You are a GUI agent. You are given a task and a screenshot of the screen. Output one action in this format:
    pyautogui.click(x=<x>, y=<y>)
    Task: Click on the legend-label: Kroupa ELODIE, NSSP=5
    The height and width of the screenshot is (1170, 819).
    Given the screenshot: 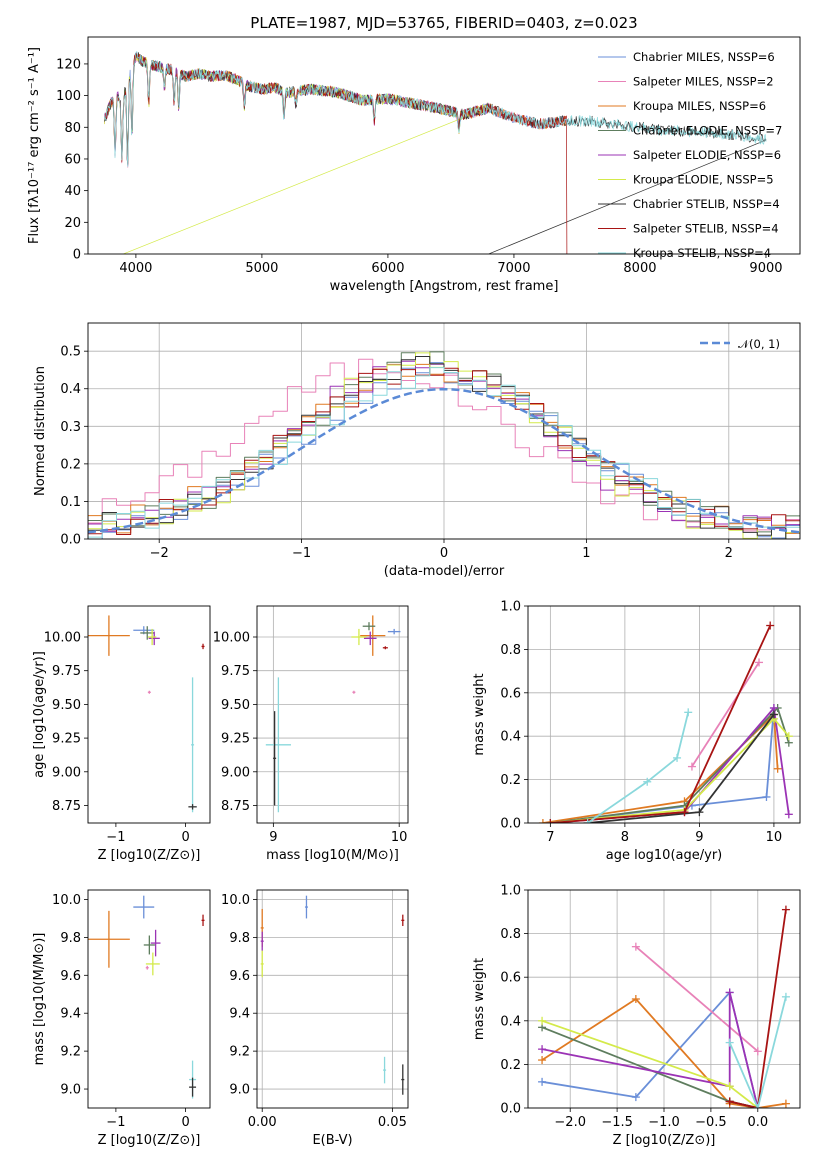 What is the action you would take?
    pyautogui.click(x=703, y=180)
    